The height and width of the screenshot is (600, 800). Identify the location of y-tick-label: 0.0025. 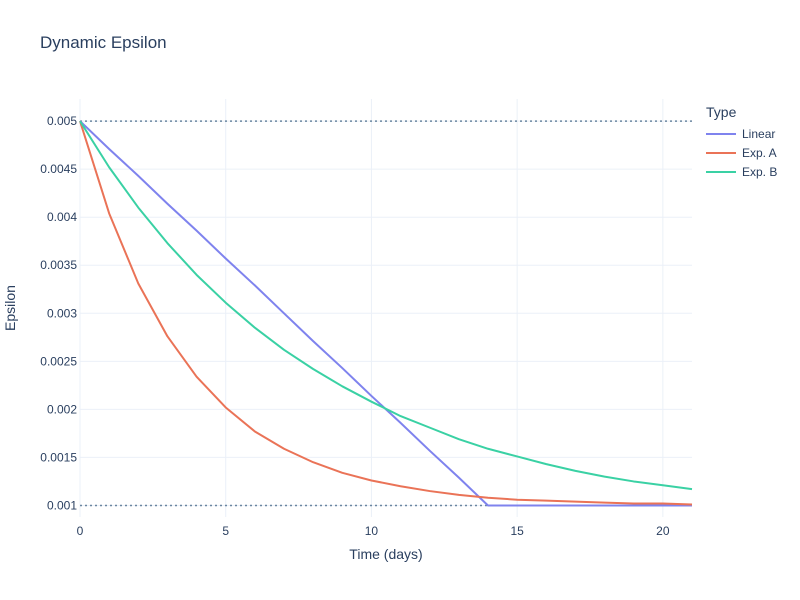
(58, 361).